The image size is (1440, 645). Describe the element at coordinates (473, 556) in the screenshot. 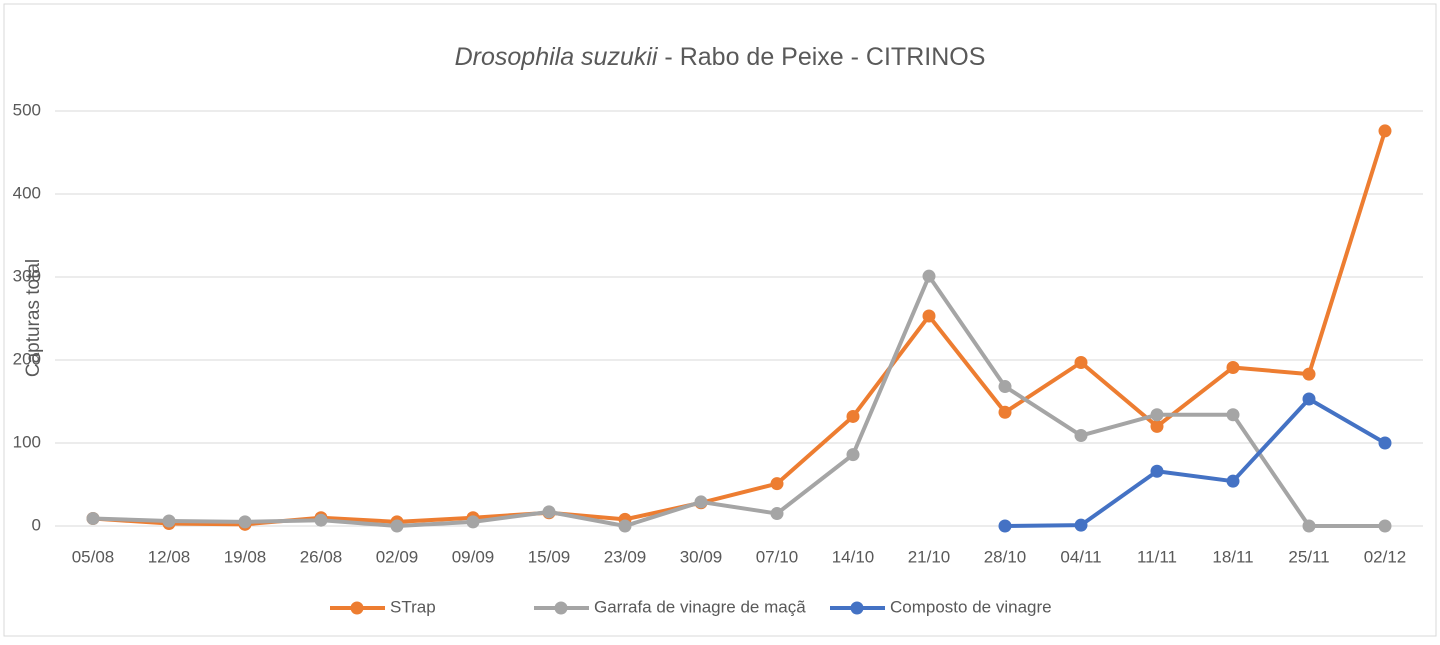

I see `x-tick-label: 09/09` at that location.